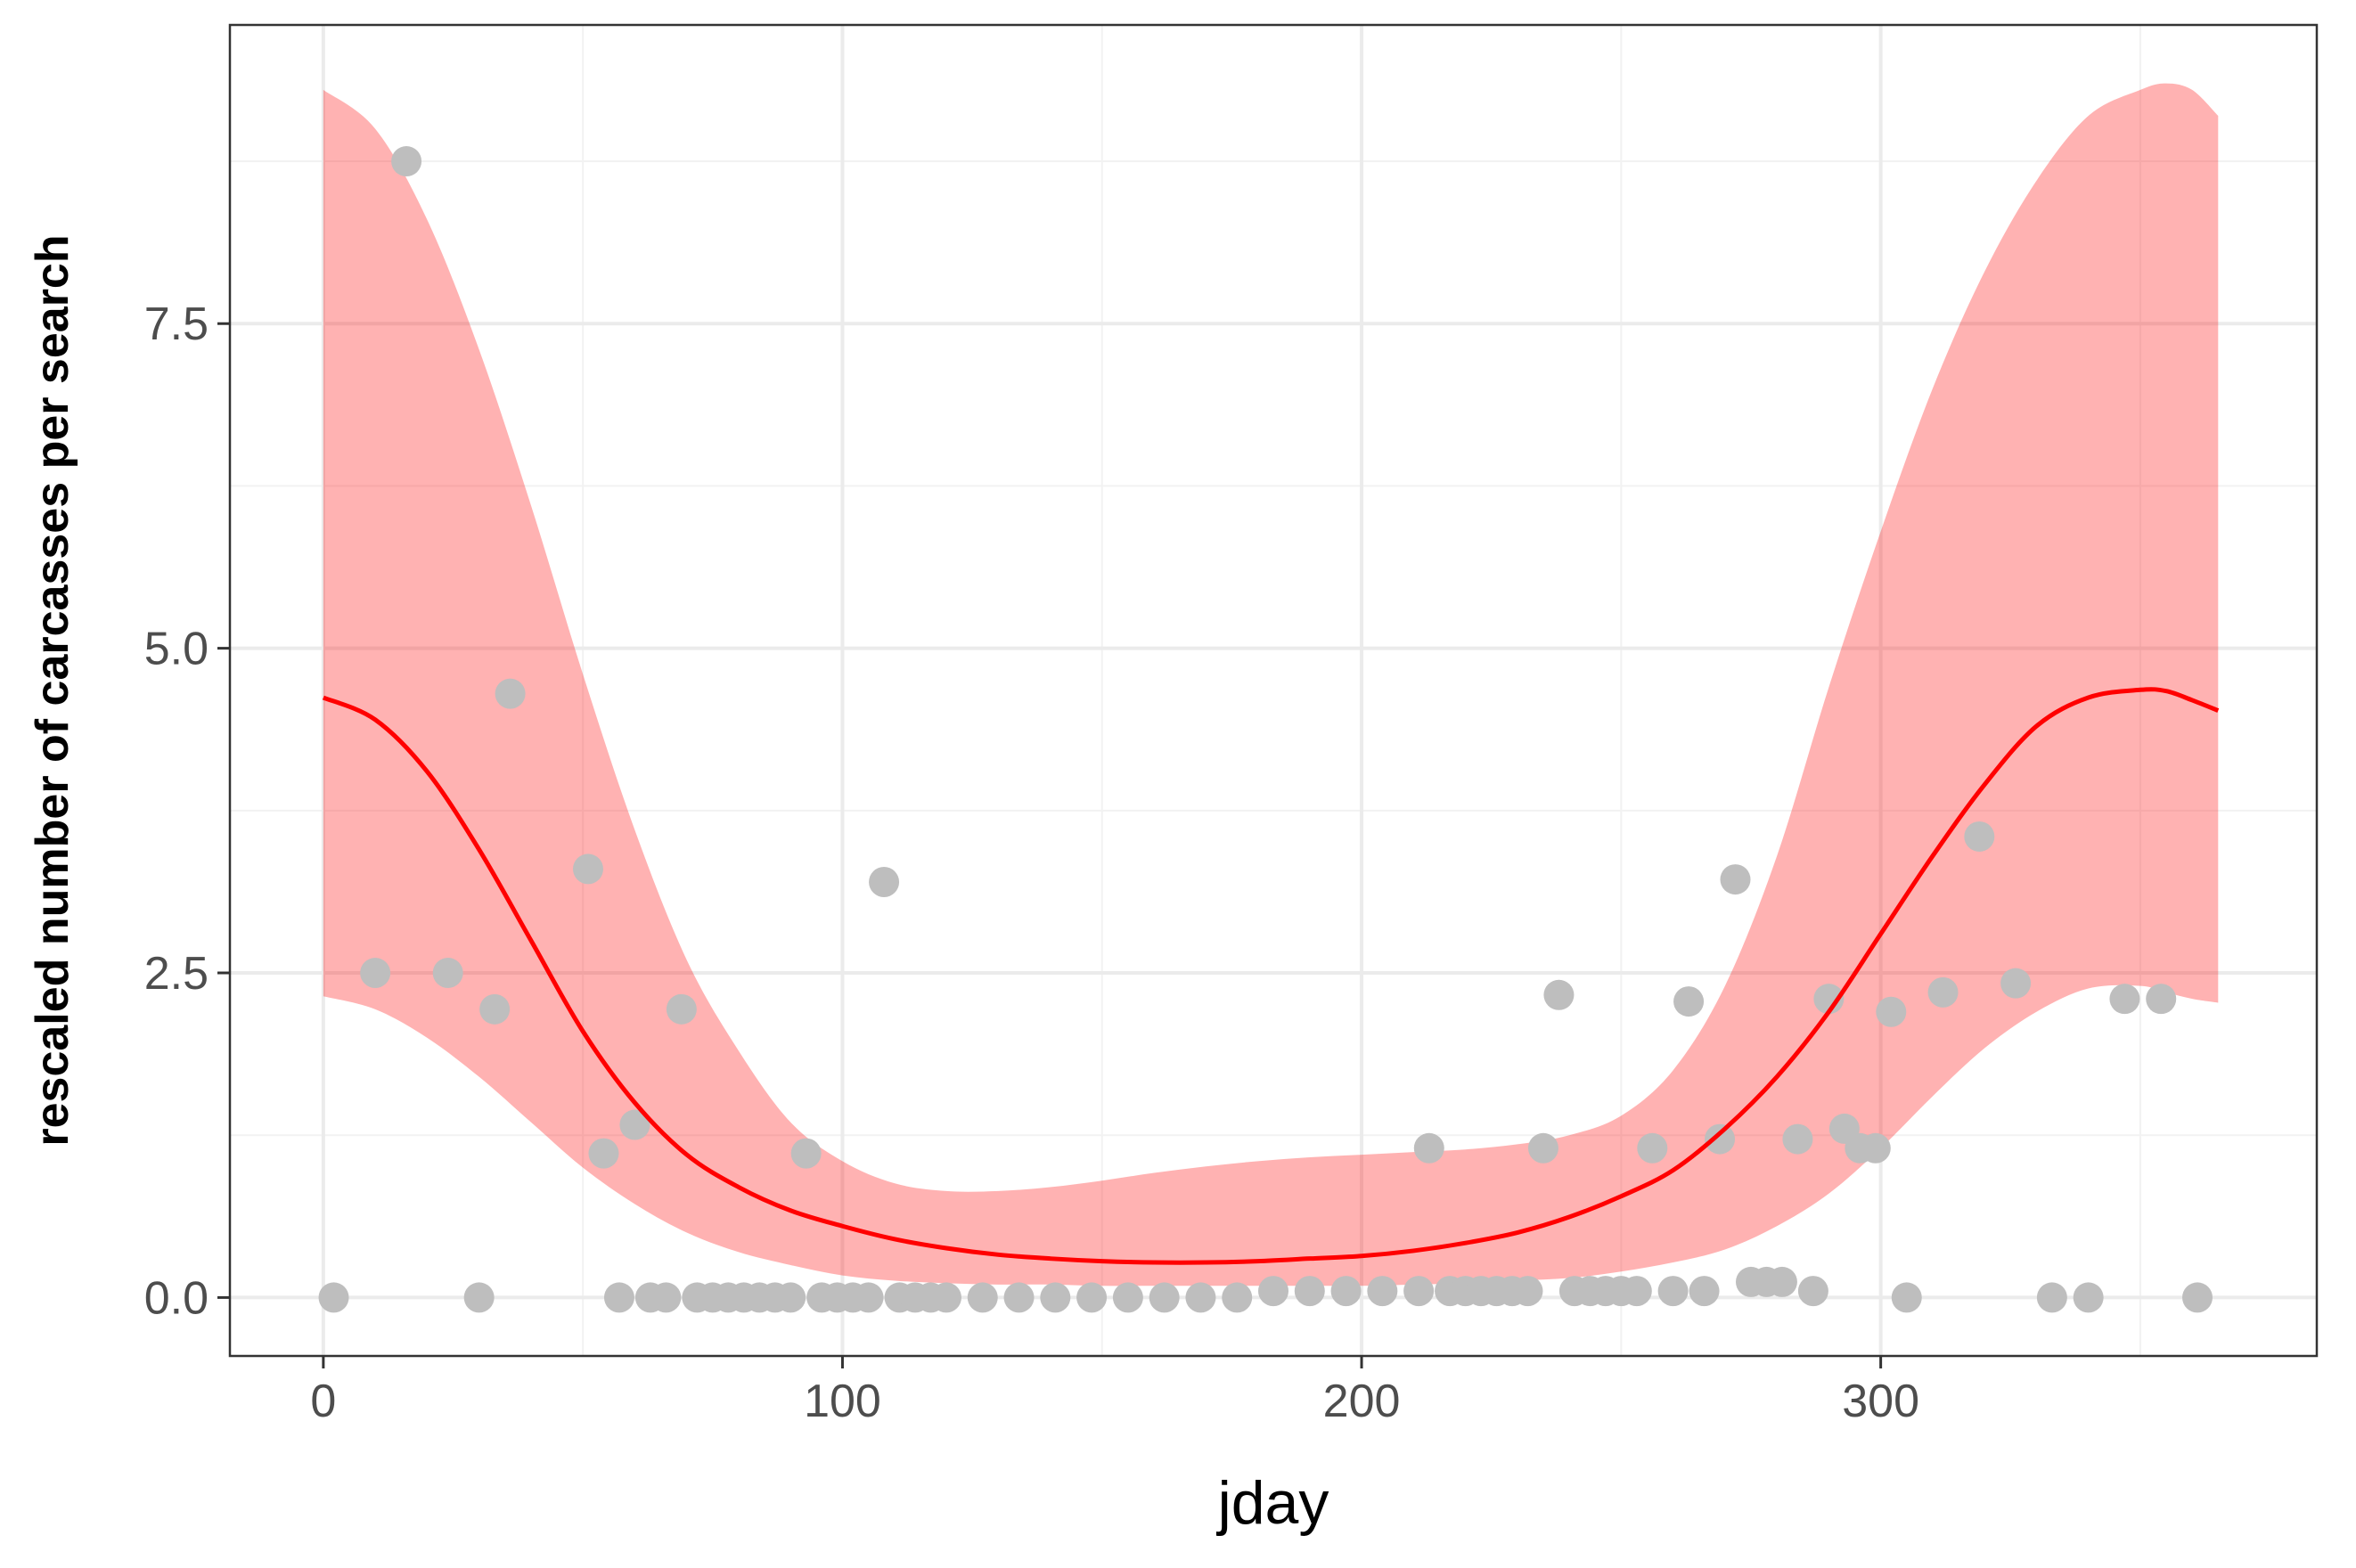 The height and width of the screenshot is (1568, 2356). What do you see at coordinates (176, 1298) in the screenshot?
I see `y-tick-label: 0.0` at bounding box center [176, 1298].